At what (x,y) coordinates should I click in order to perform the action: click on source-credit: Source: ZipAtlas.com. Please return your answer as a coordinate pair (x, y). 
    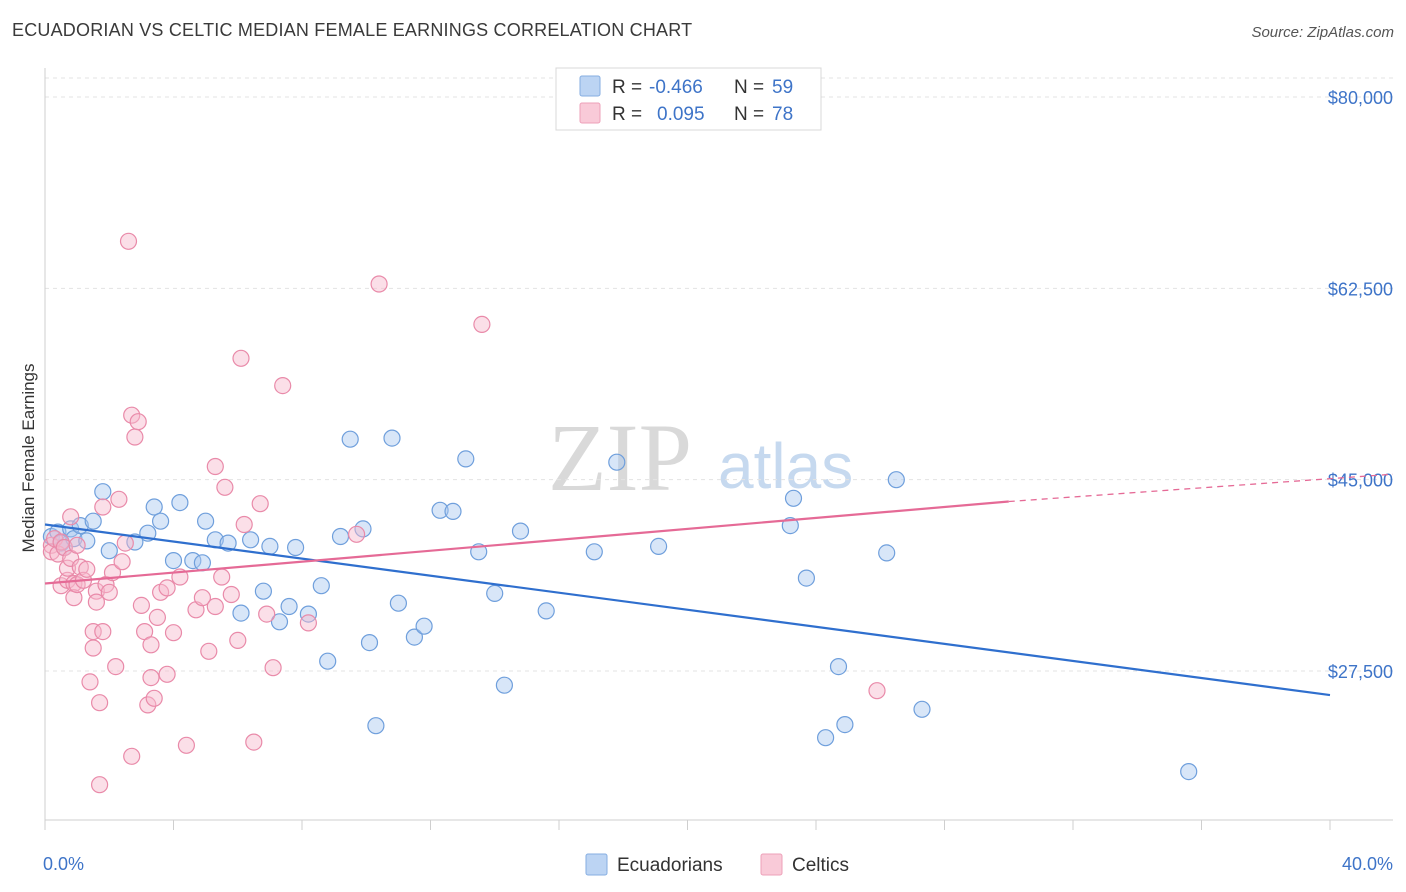
    Looking at the image, I should click on (1322, 32).